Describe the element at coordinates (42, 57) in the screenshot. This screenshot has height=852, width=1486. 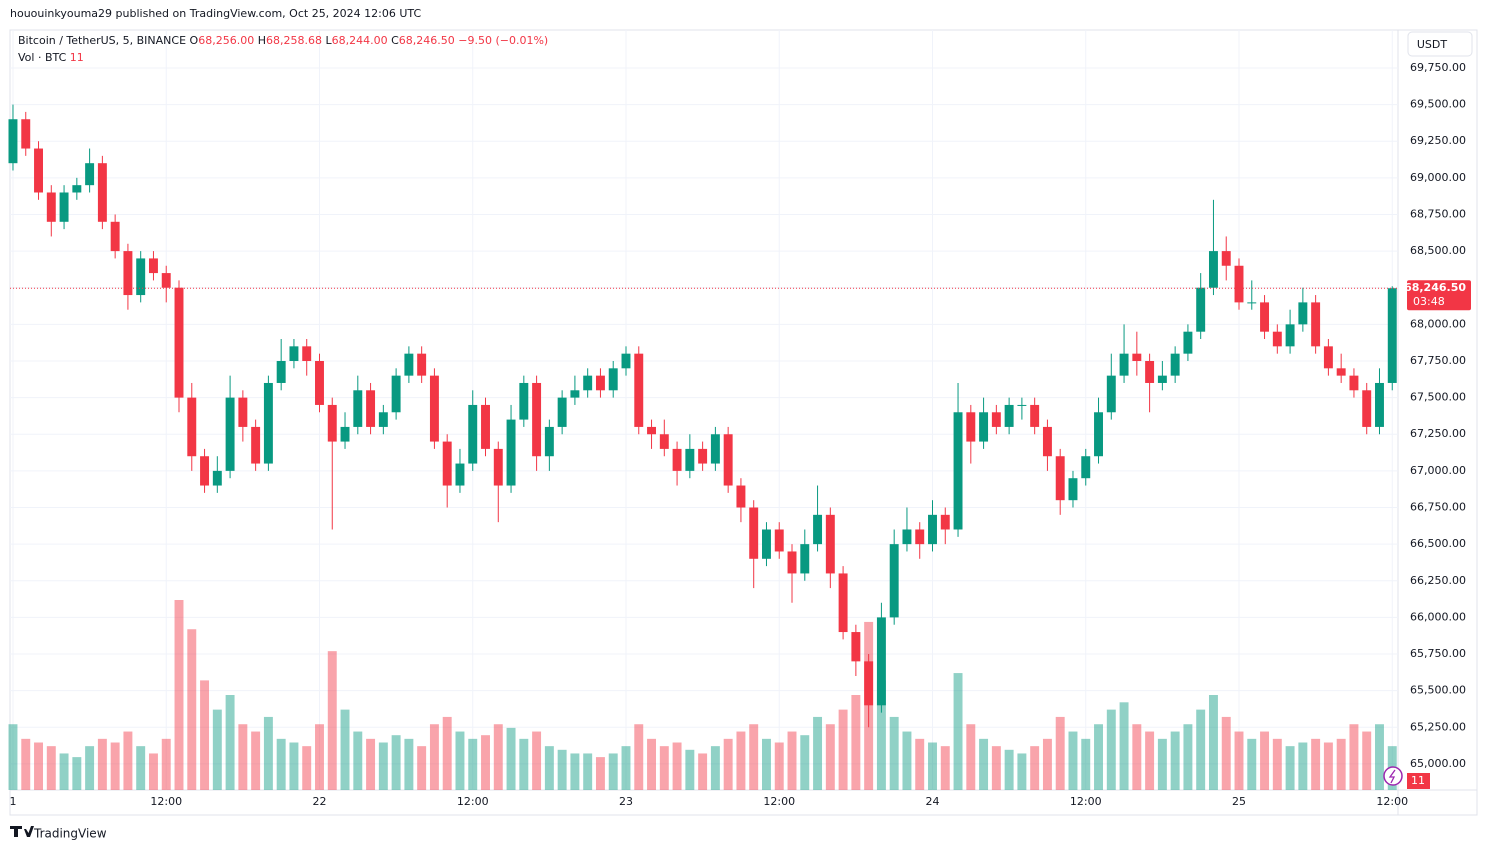
I see `vol-label: Vol · BTC` at that location.